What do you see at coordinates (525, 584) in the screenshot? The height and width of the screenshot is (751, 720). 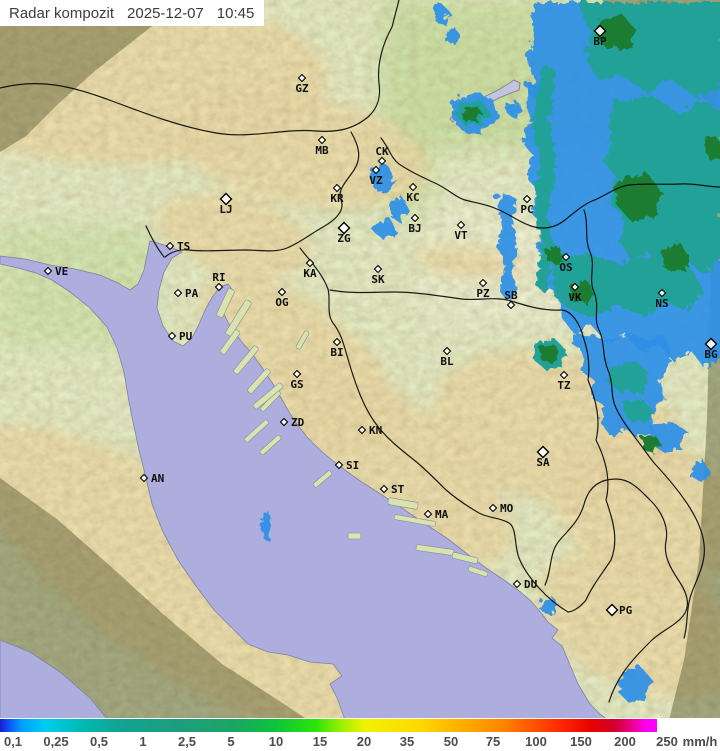 I see `city-marker-du: DU` at bounding box center [525, 584].